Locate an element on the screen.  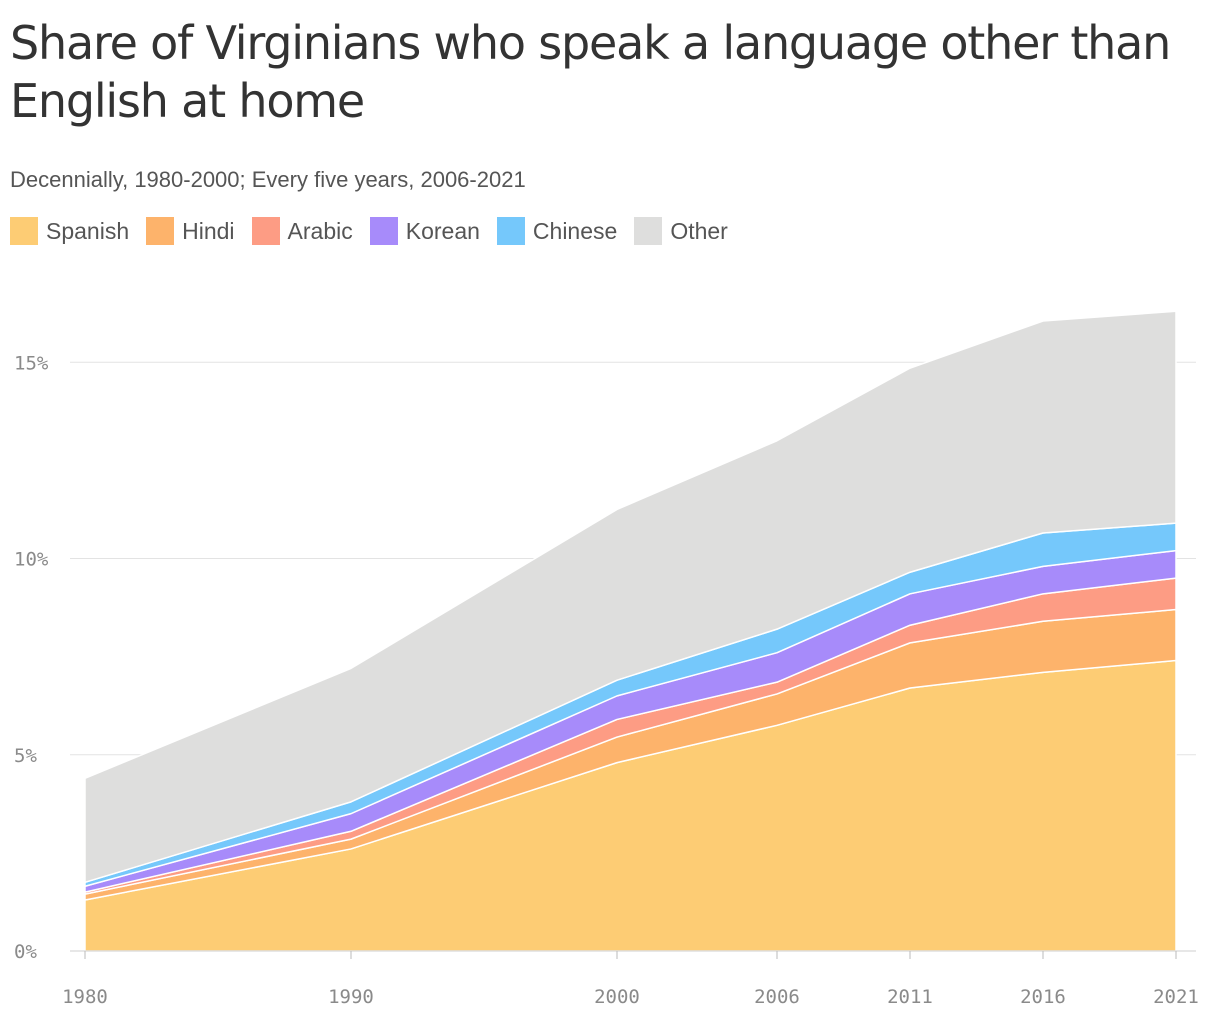
legend-label-spanish: Spanish is located at coordinates (88, 230).